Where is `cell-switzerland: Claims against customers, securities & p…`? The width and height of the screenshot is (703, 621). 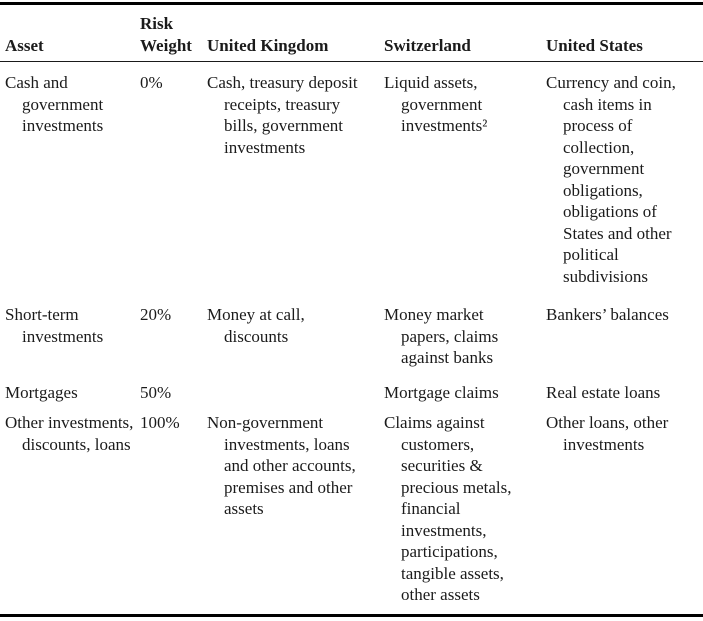 cell-switzerland: Claims against customers, securities & p… is located at coordinates (448, 508).